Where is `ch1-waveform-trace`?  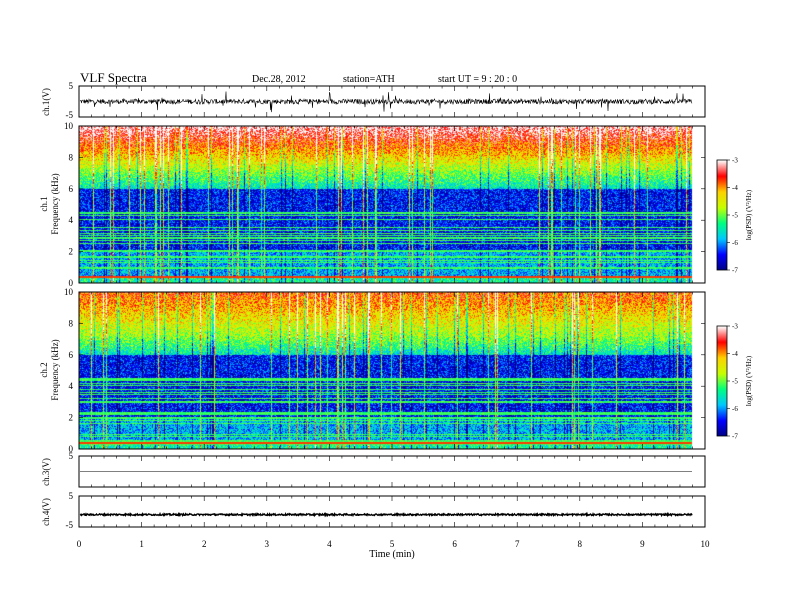 ch1-waveform-trace is located at coordinates (386, 102).